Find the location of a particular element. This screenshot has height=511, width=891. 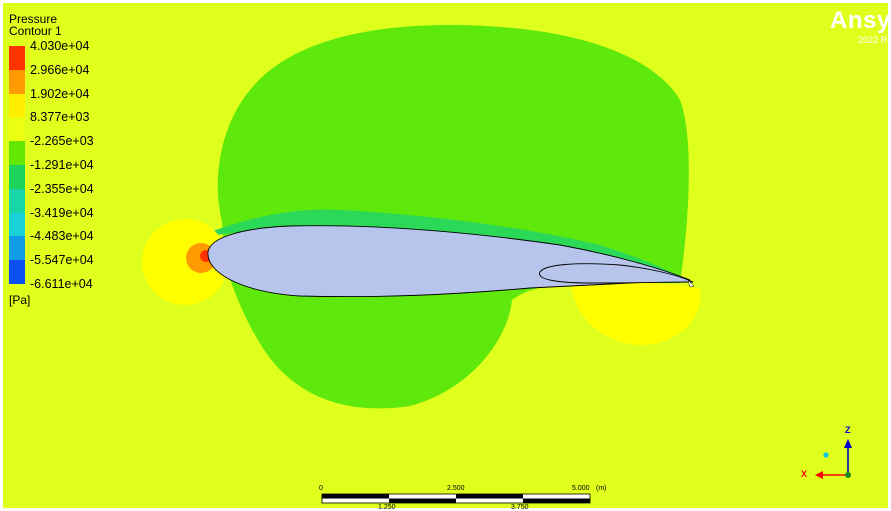

legend-level-label: 8.377e+03 is located at coordinates (60, 117).